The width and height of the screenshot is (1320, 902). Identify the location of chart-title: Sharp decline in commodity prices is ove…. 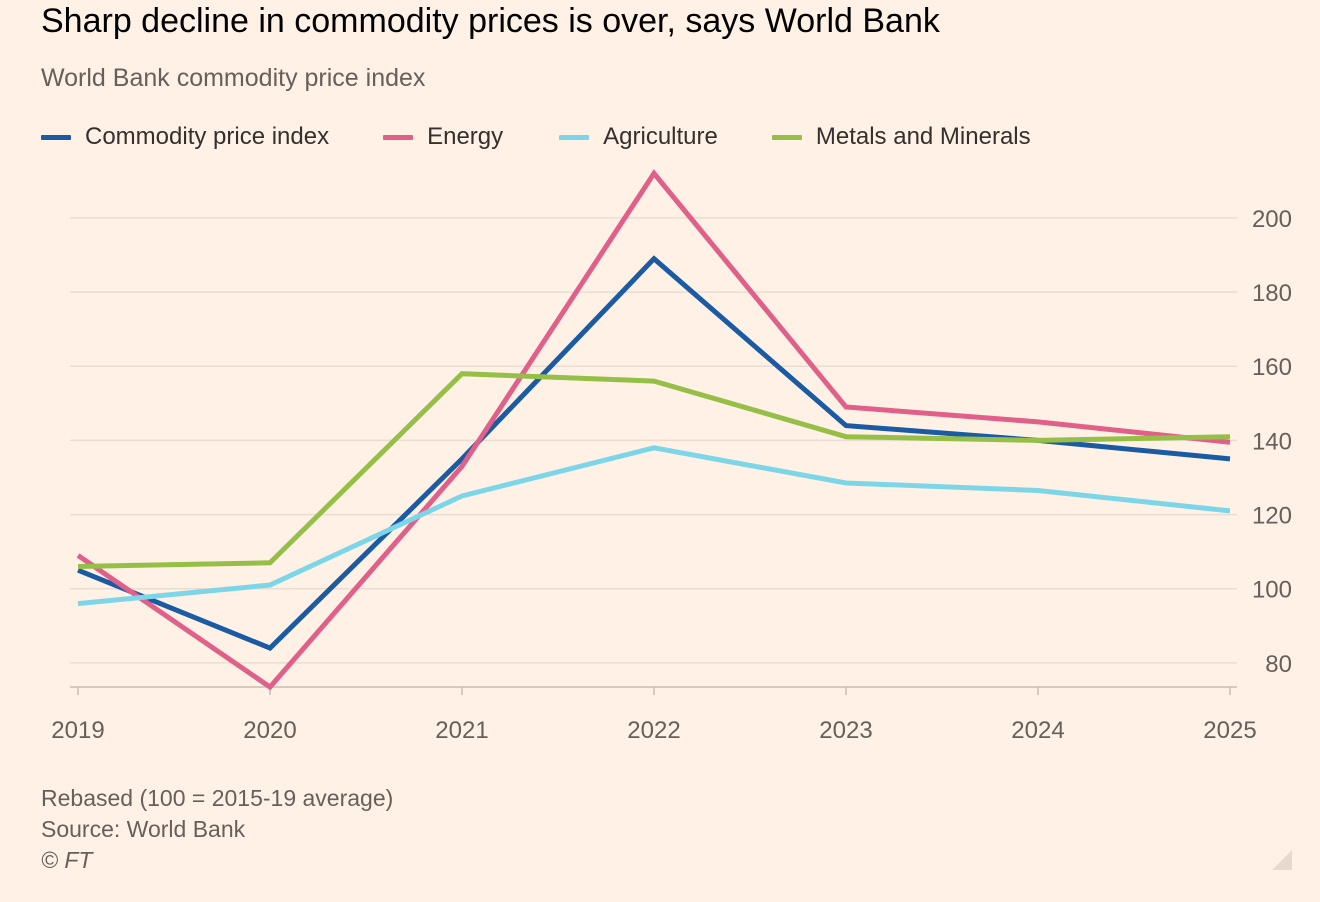
(490, 21).